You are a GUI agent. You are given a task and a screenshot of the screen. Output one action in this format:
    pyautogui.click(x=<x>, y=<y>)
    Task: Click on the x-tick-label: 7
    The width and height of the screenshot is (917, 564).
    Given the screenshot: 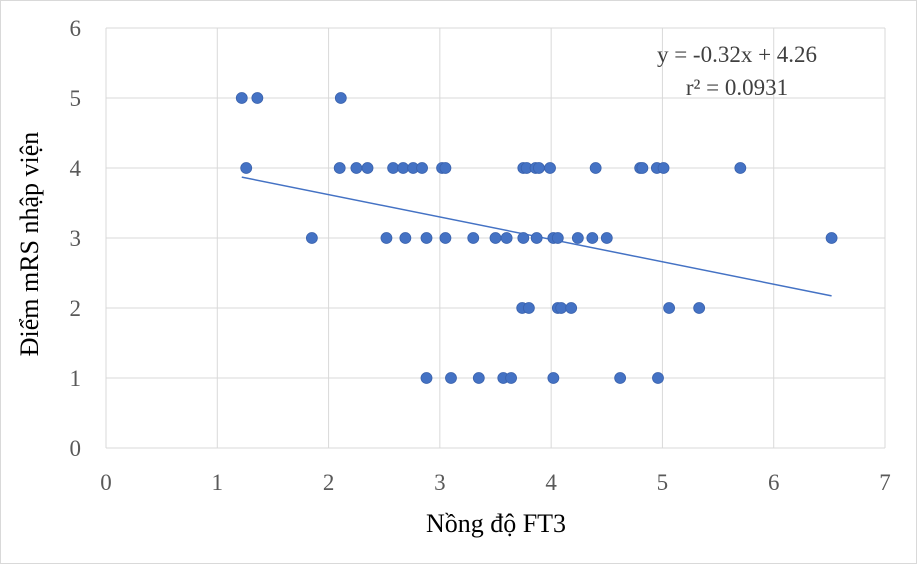 What is the action you would take?
    pyautogui.click(x=885, y=482)
    